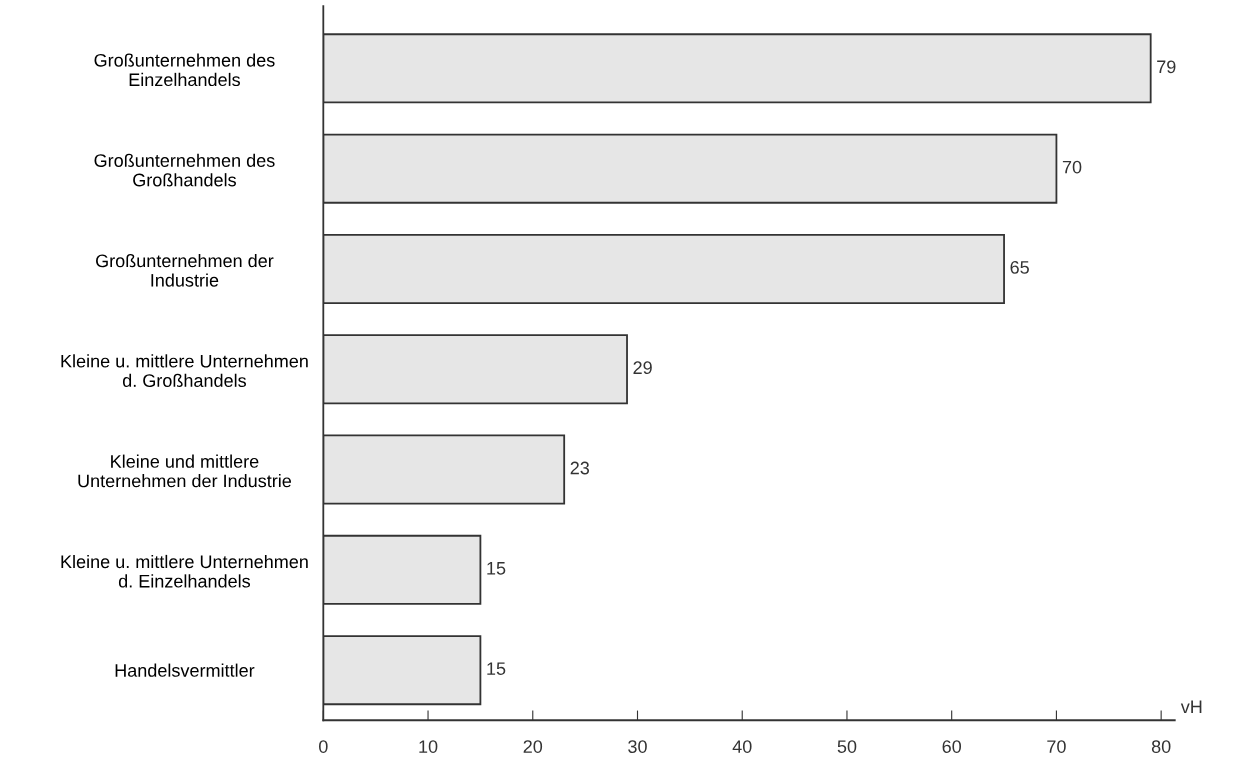 This screenshot has height=772, width=1234. Describe the element at coordinates (184, 70) in the screenshot. I see `y-tick-label: Großunternehmen des Einzelhandels` at that location.